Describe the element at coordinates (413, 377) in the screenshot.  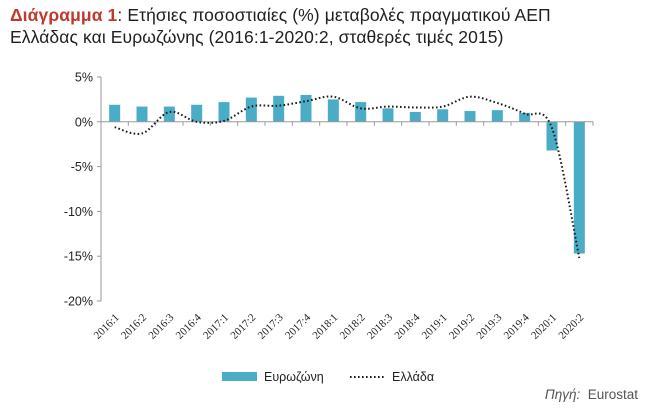
I see `legend-label-greece: Ελλάδα` at that location.